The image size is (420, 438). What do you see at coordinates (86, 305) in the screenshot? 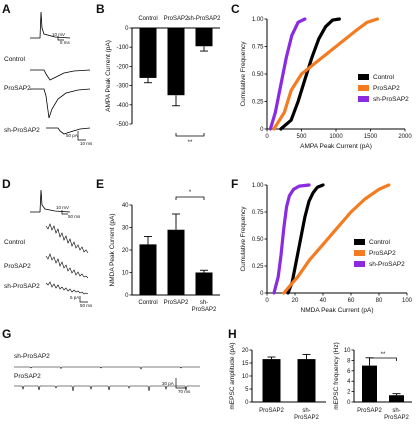
I see `scale-label-d-bottom-time: 50 ms` at bounding box center [86, 305].